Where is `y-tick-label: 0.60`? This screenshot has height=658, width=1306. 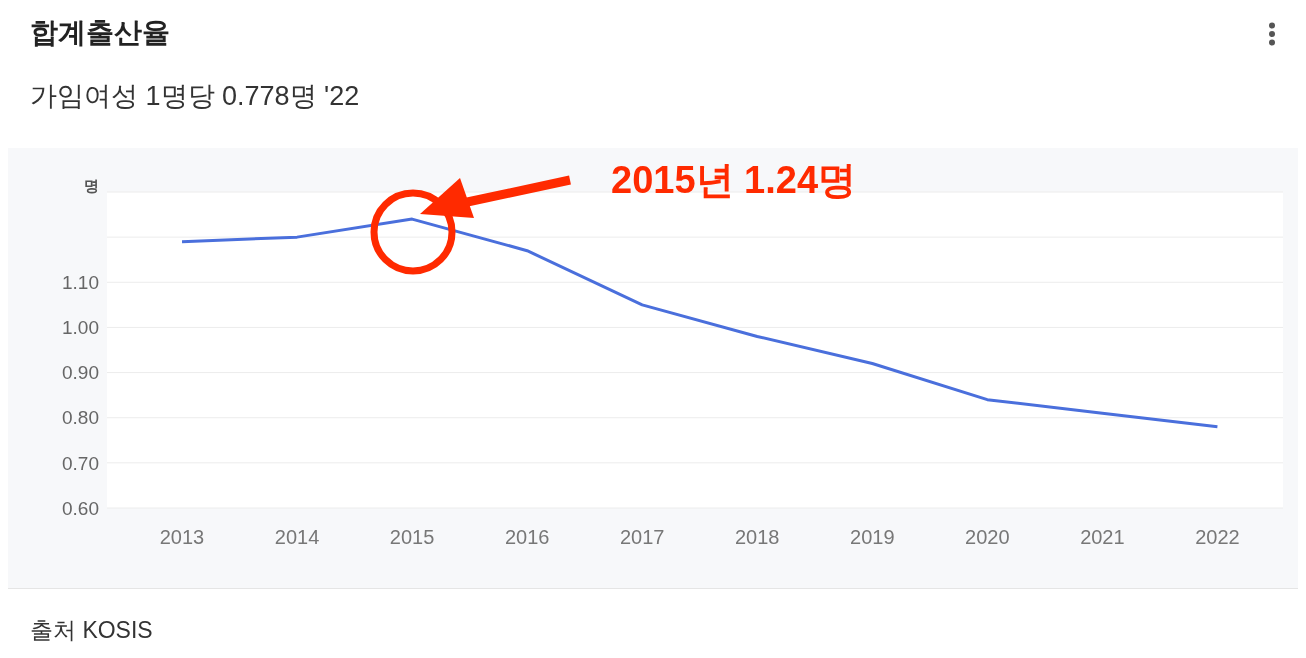
y-tick-label: 0.60 is located at coordinates (80, 508).